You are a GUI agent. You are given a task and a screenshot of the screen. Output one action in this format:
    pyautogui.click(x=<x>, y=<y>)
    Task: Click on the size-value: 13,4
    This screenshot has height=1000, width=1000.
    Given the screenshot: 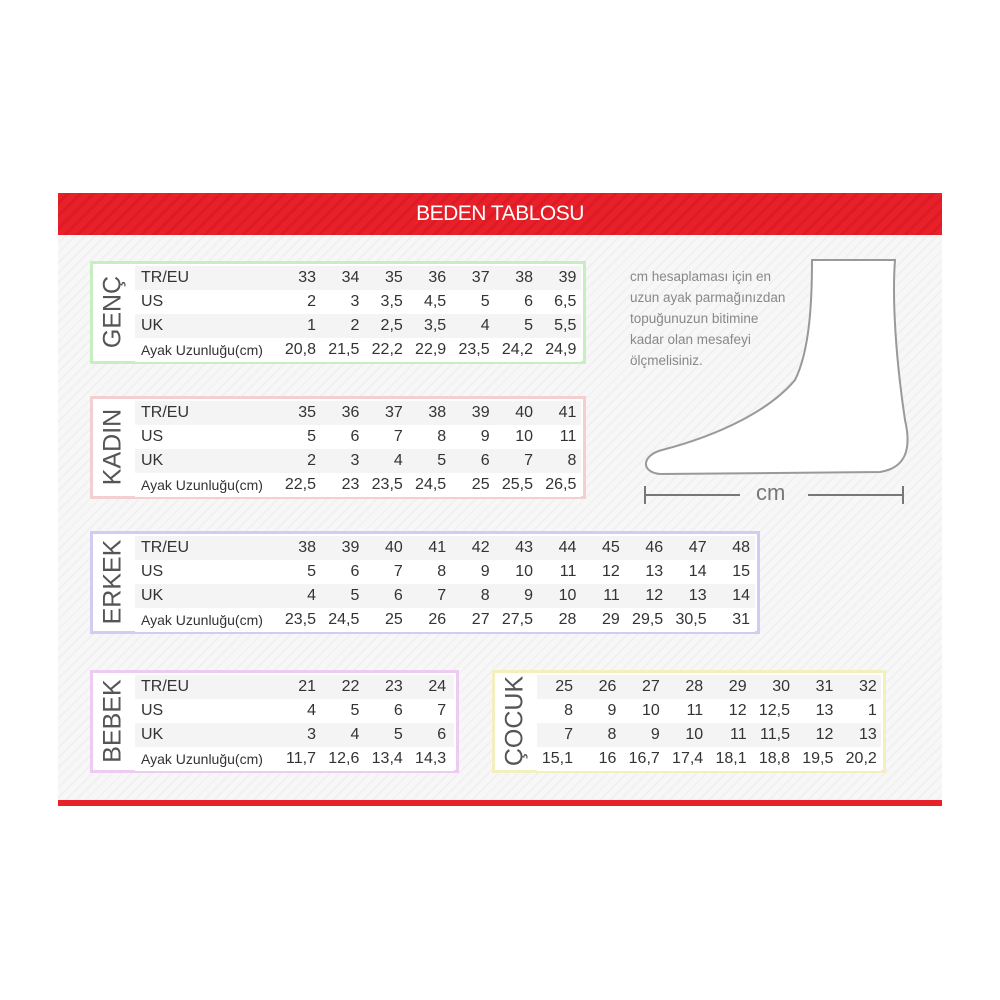 What is the action you would take?
    pyautogui.click(x=387, y=758)
    